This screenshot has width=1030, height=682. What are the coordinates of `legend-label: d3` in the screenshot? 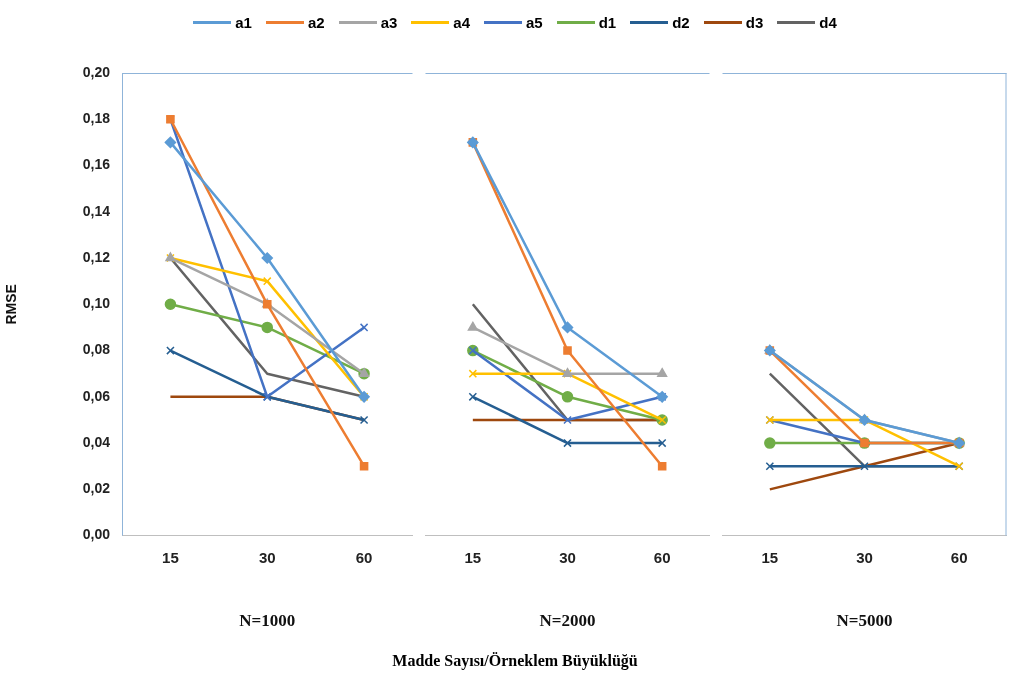 It's located at (754, 22).